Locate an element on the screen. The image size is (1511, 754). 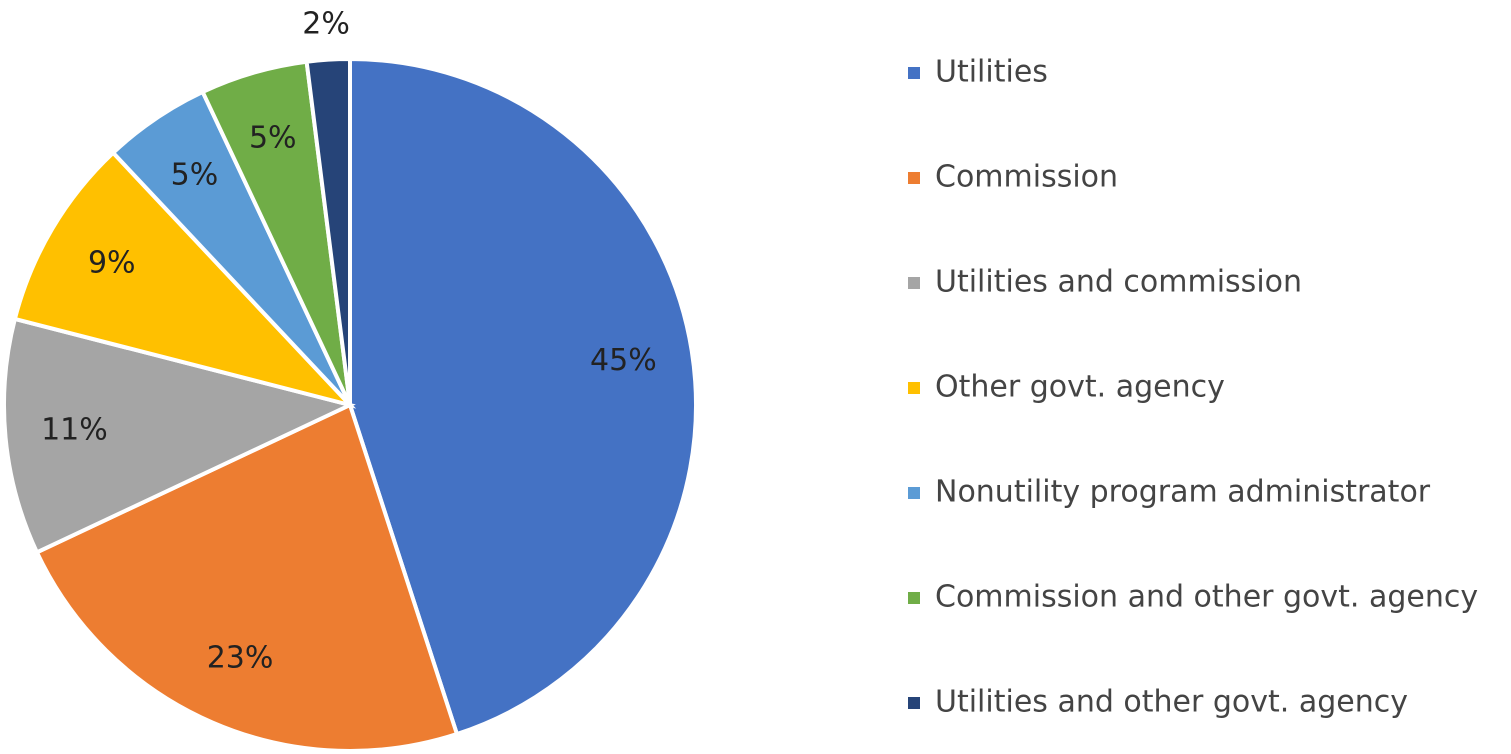
data-label: 23% is located at coordinates (240, 658).